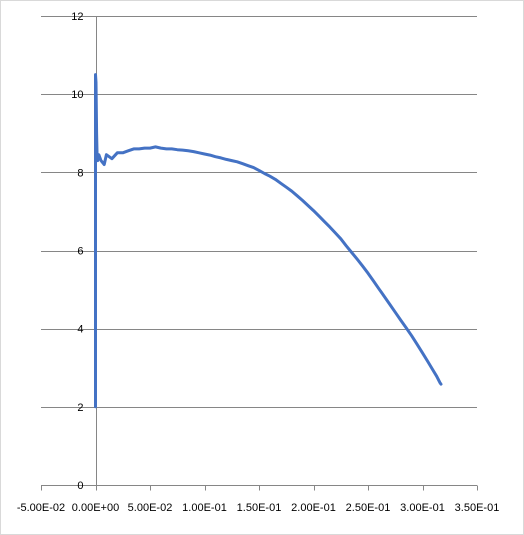  What do you see at coordinates (368, 508) in the screenshot?
I see `x-tick-label-6: 2.50E-01` at bounding box center [368, 508].